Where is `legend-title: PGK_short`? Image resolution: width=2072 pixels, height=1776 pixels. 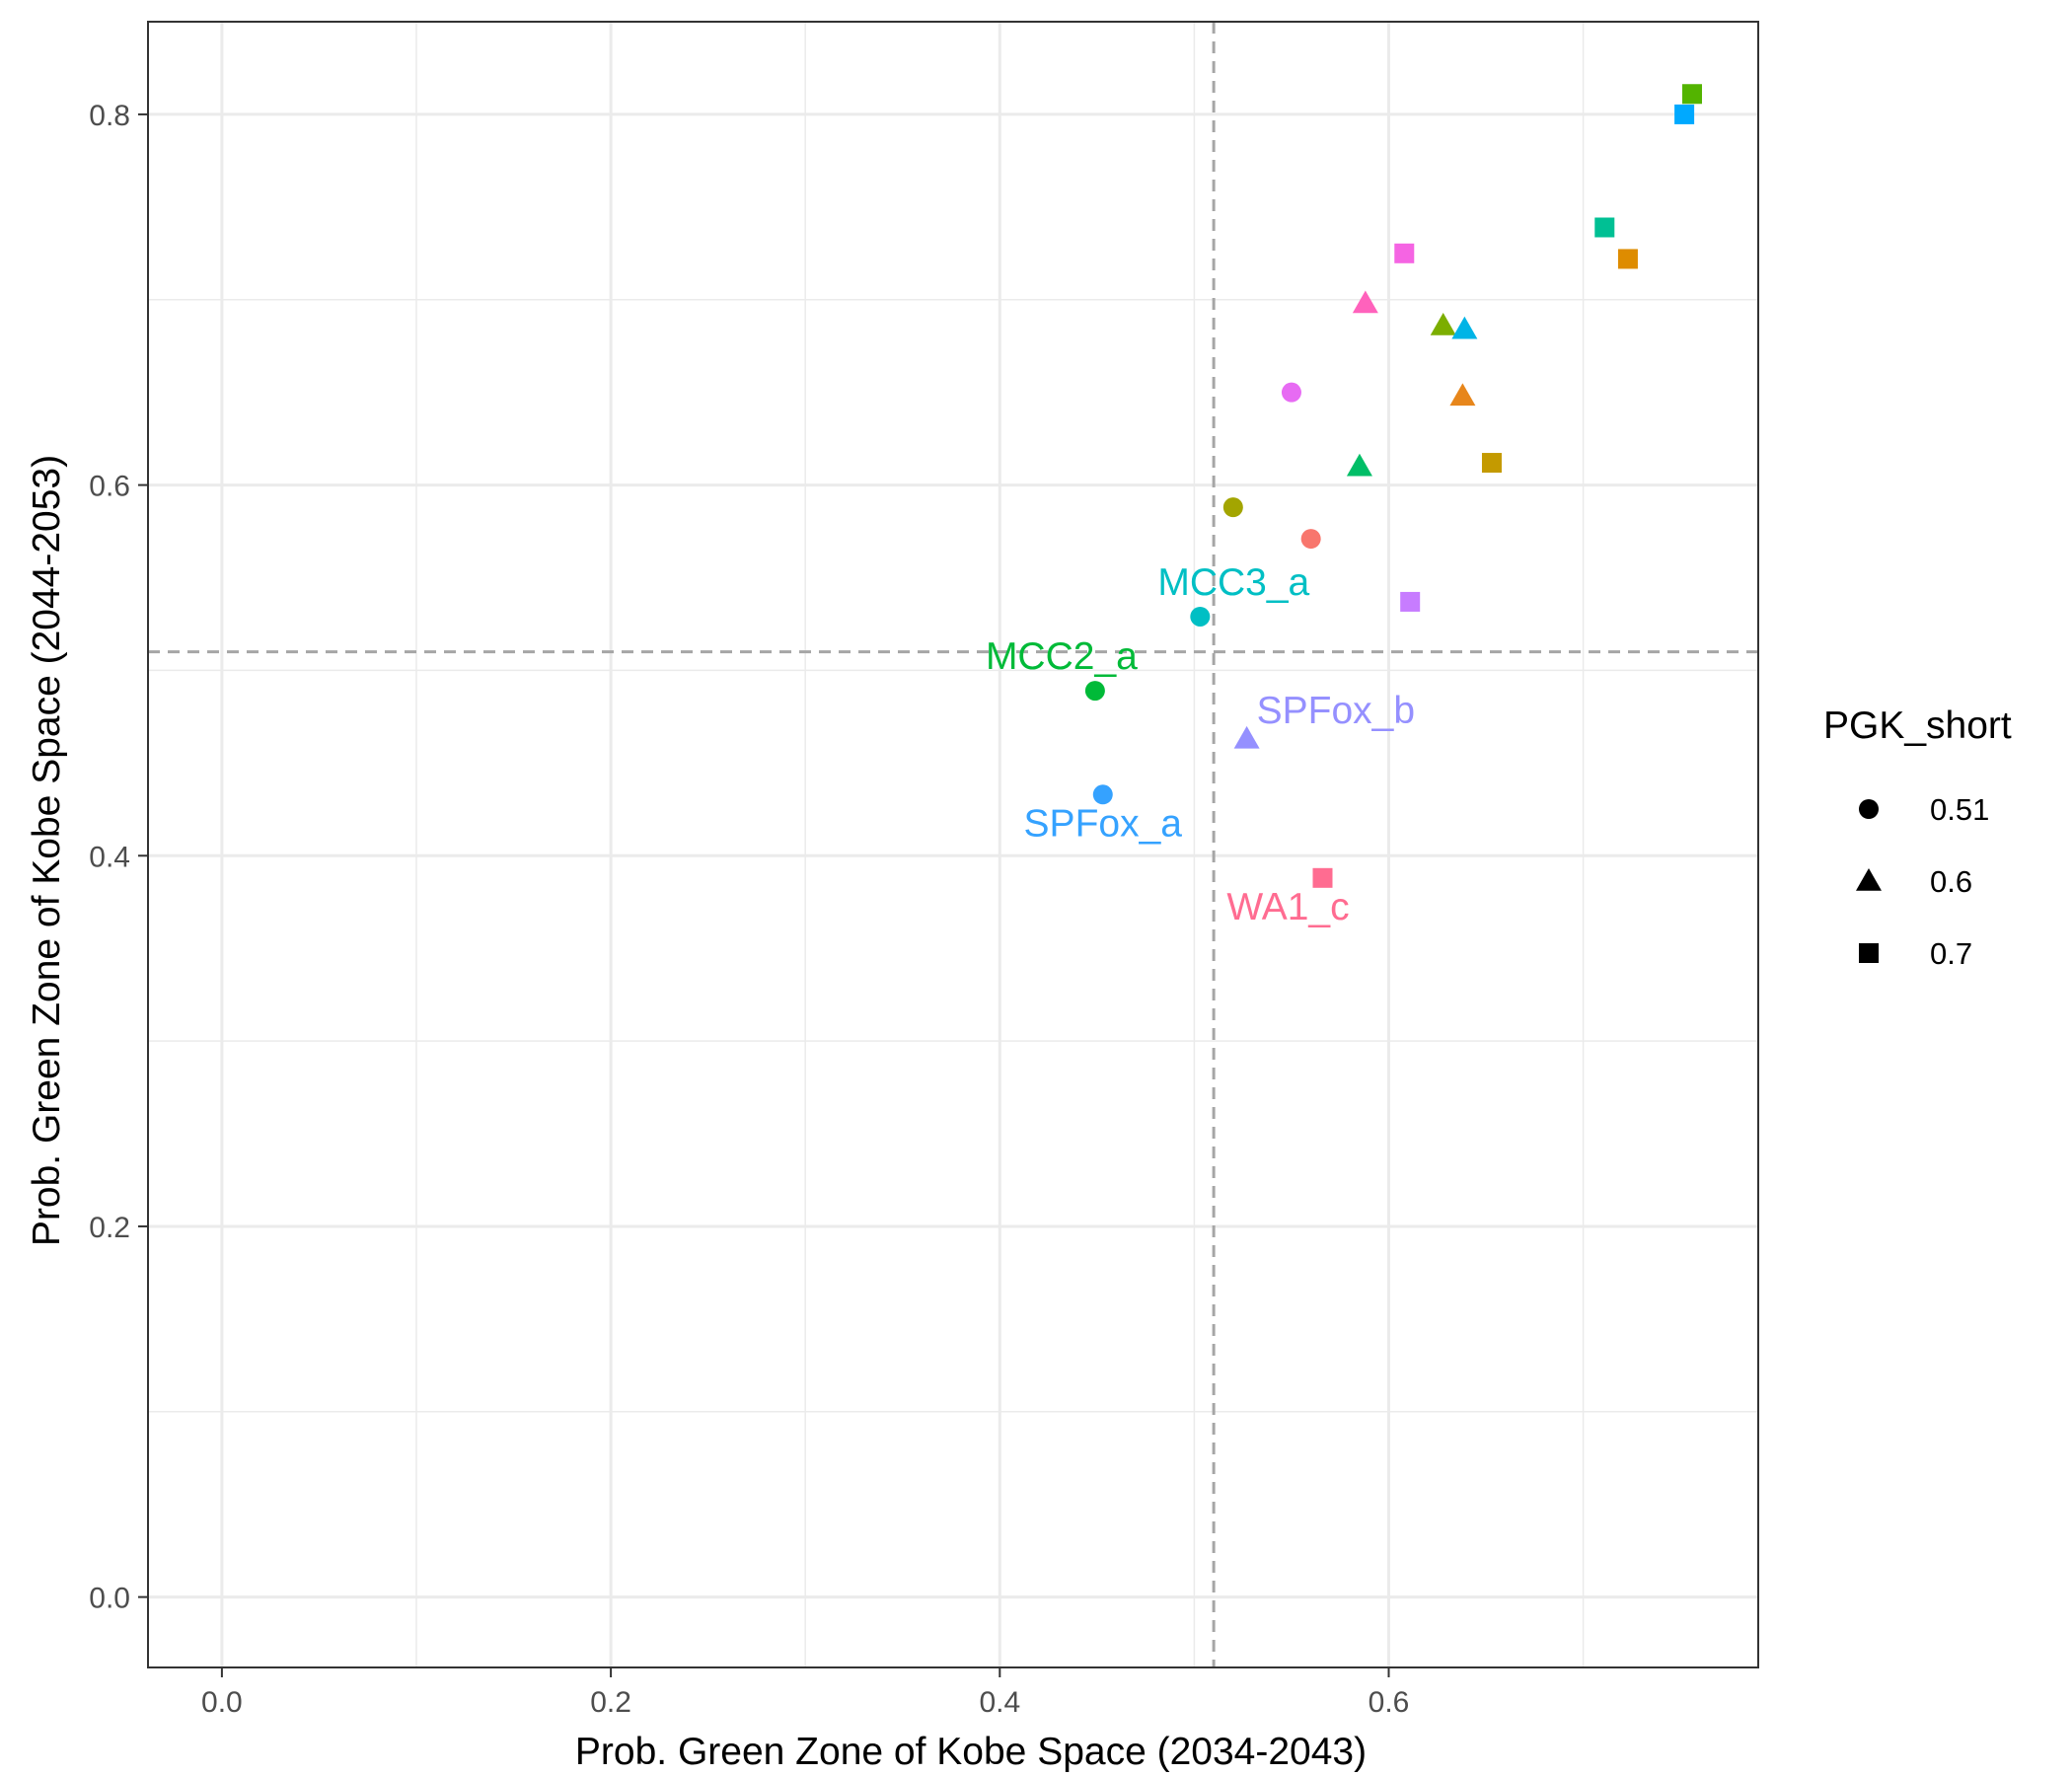
legend-title: PGK_short is located at coordinates (1918, 725).